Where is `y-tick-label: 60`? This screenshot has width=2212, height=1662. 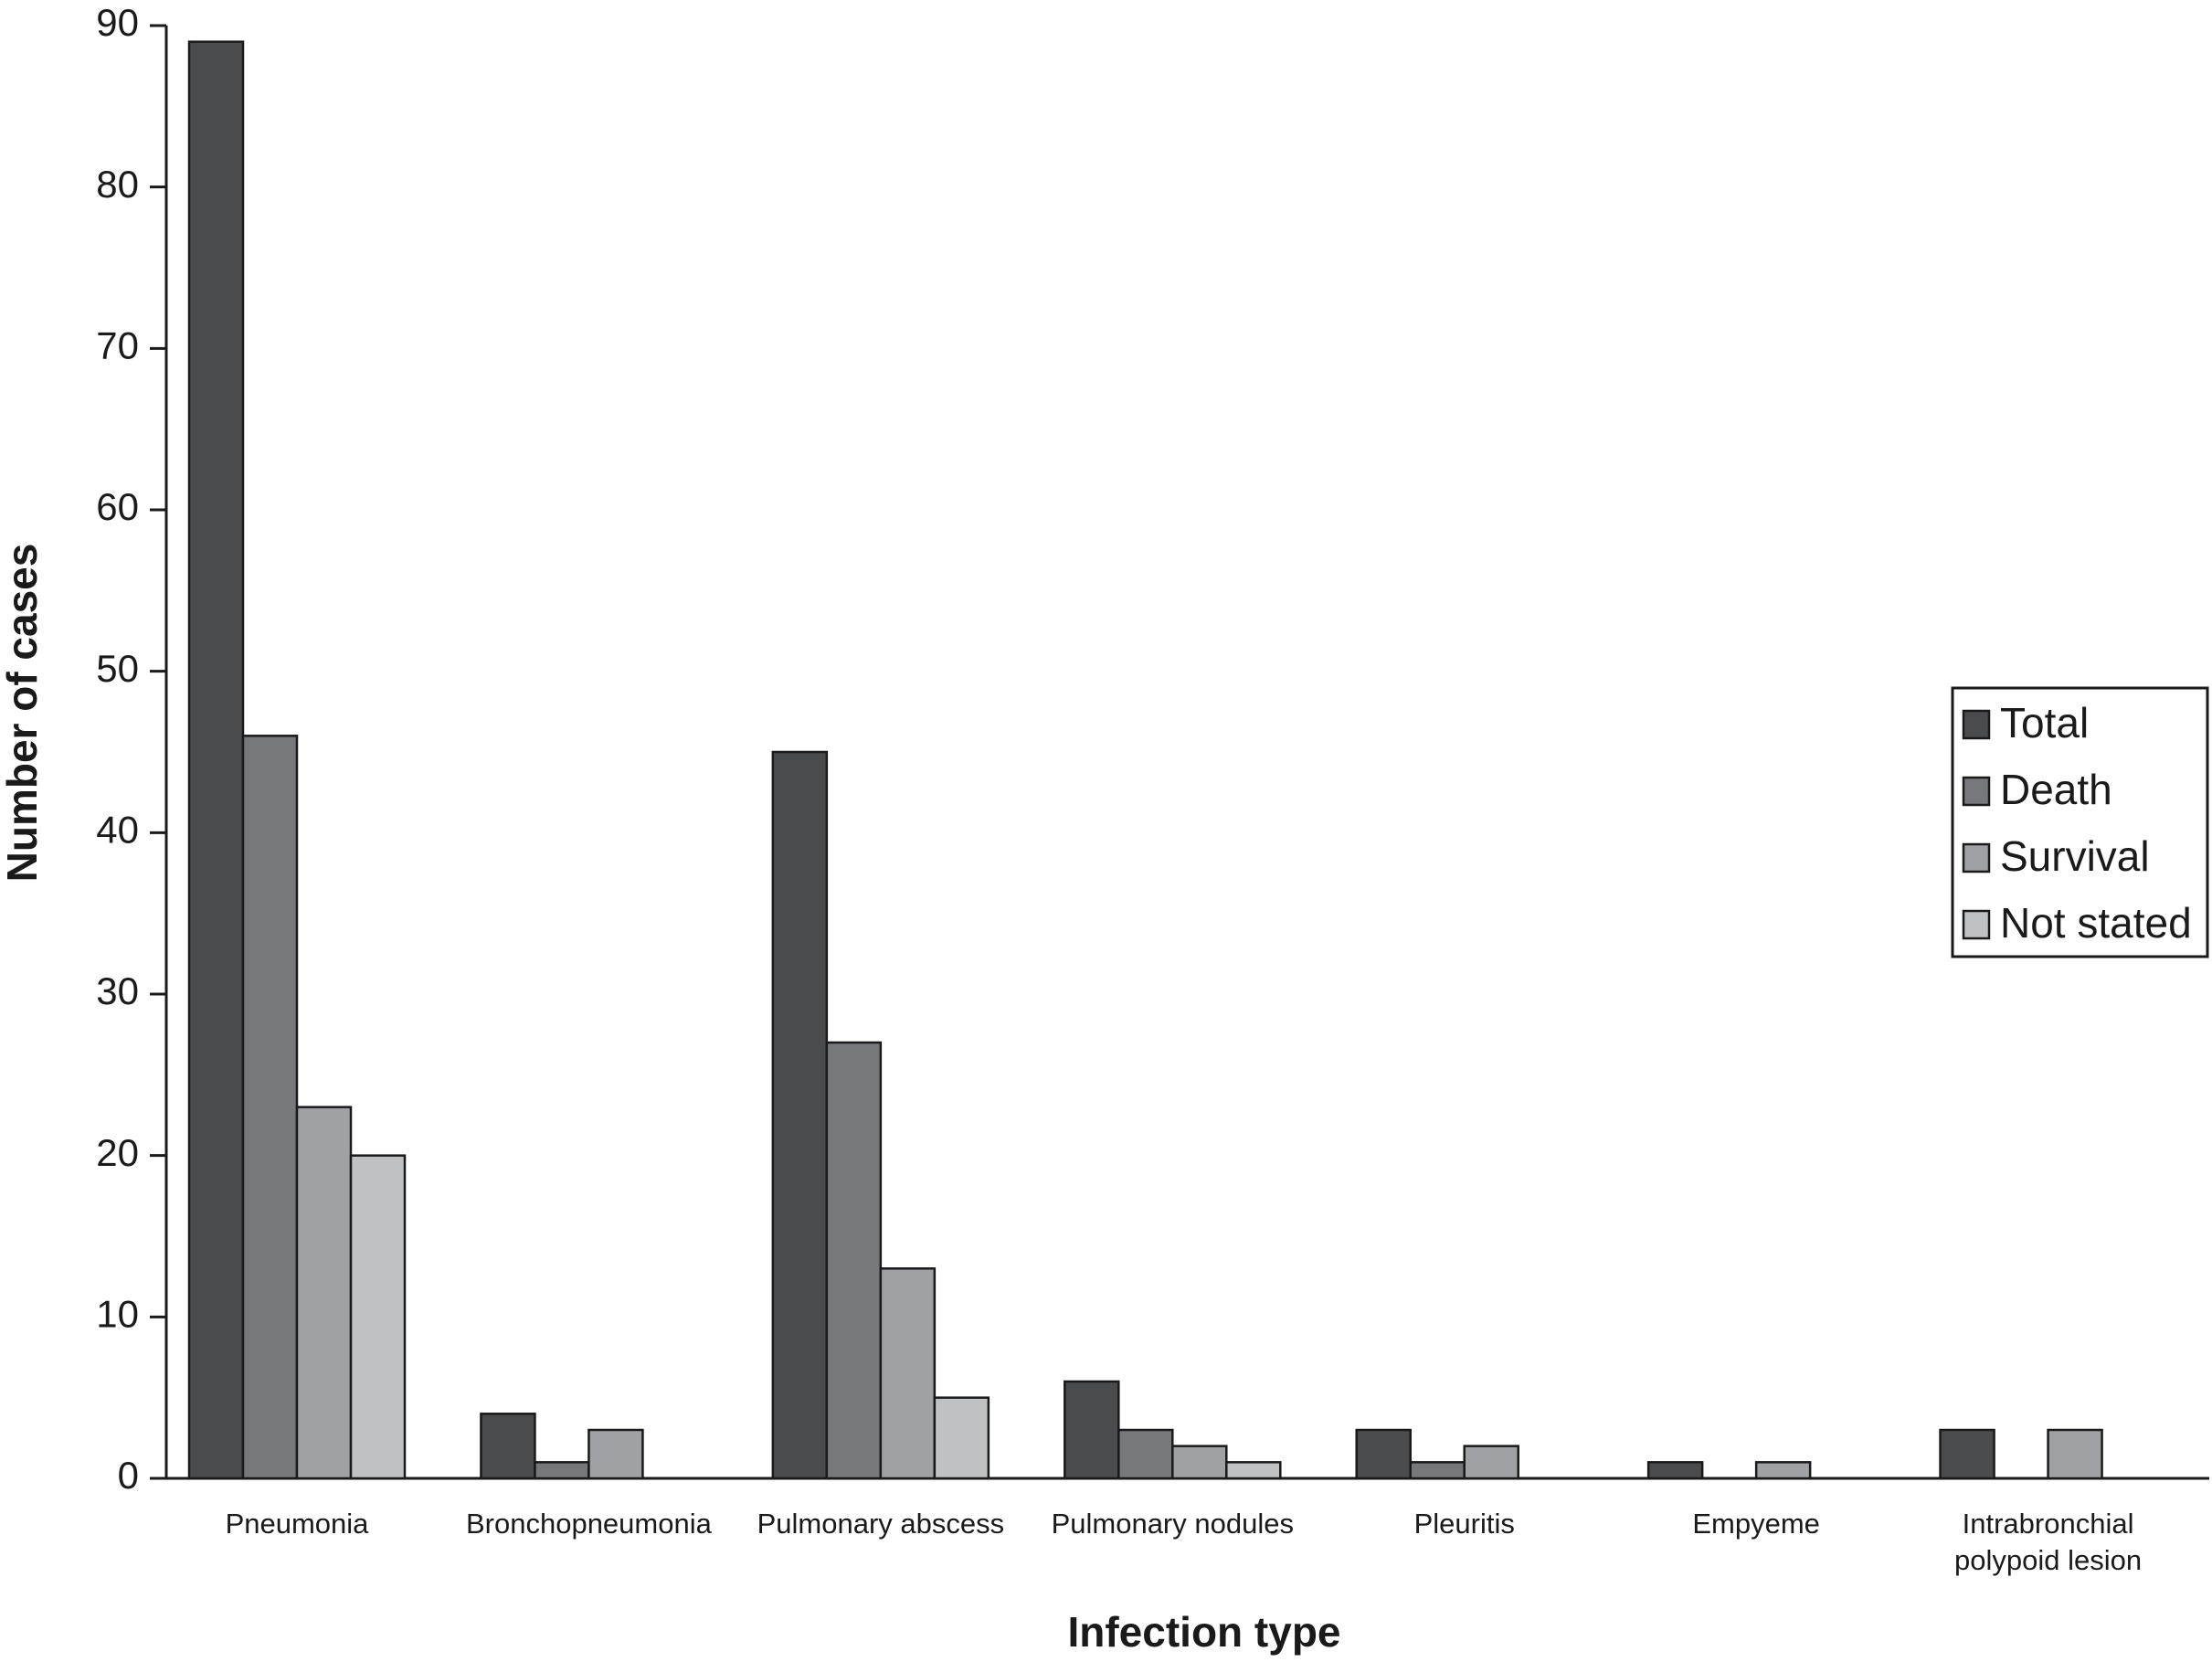 y-tick-label: 60 is located at coordinates (118, 506).